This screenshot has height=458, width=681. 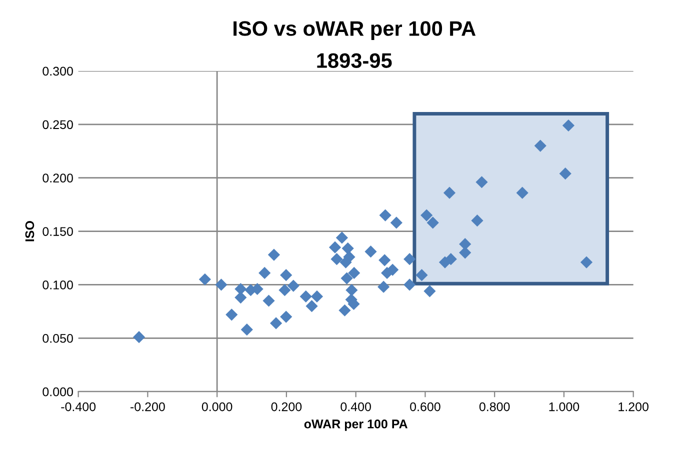 I want to click on x-tick-label: 0.200, so click(x=286, y=407).